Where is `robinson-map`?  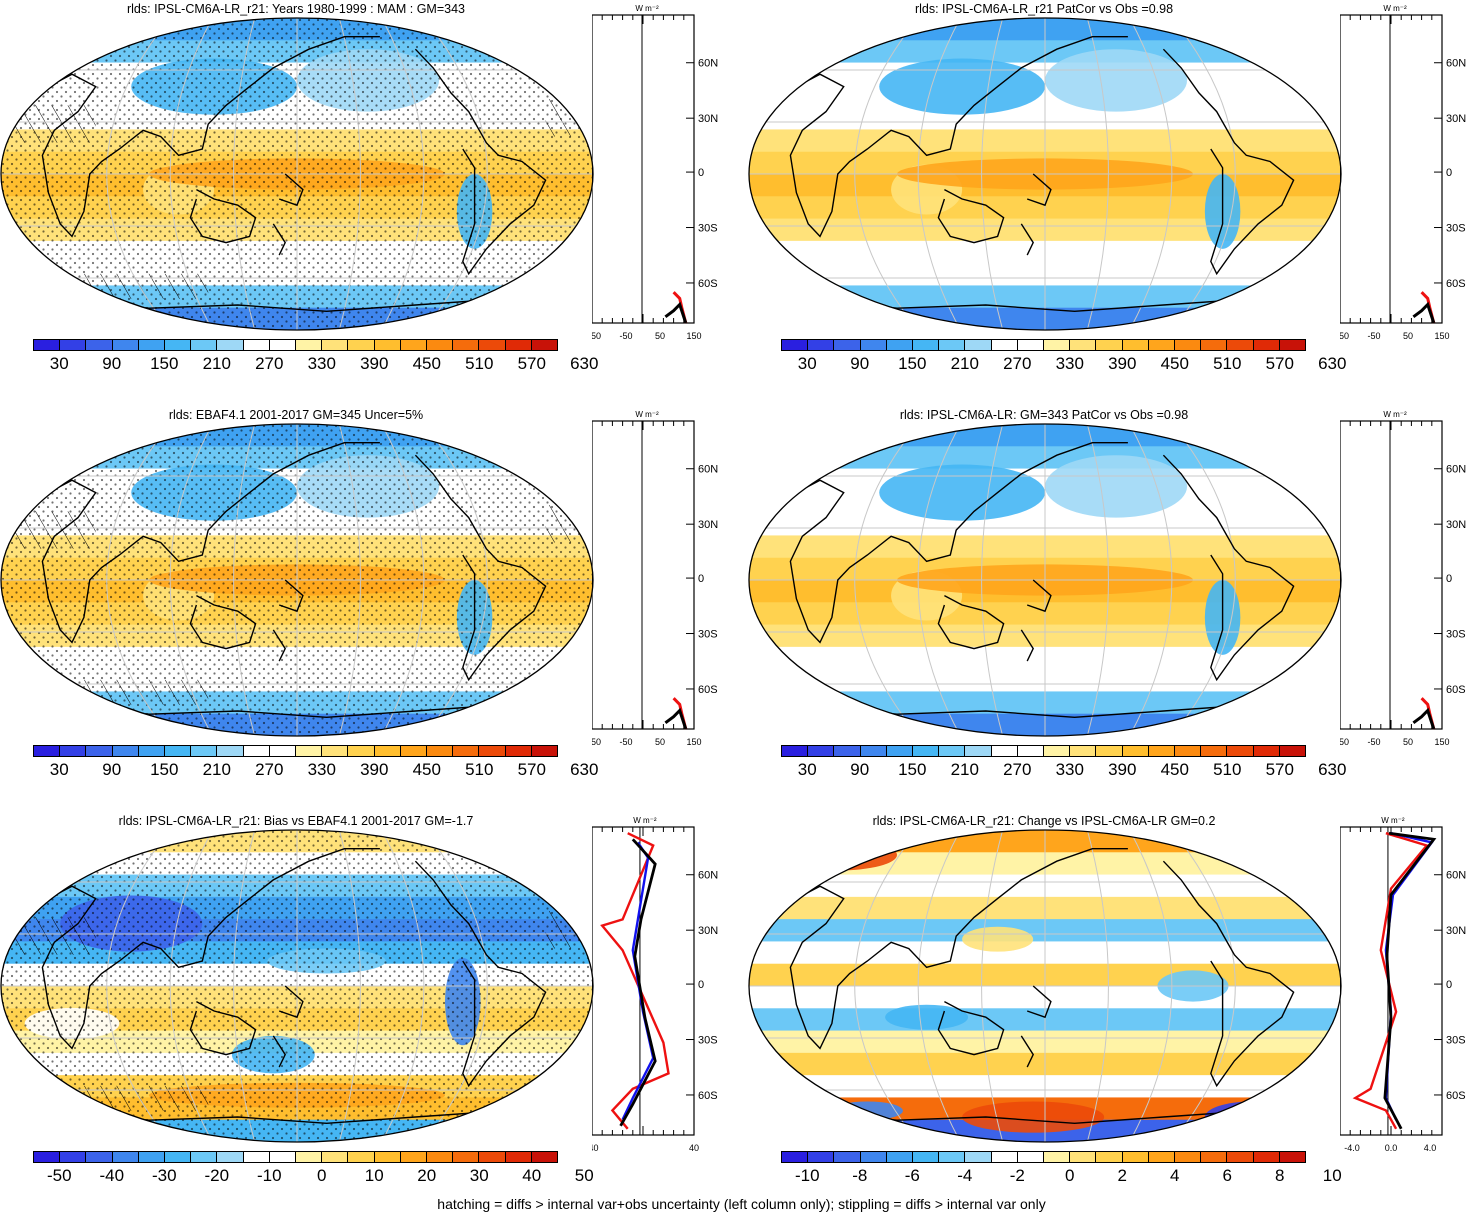 robinson-map is located at coordinates (1045, 174).